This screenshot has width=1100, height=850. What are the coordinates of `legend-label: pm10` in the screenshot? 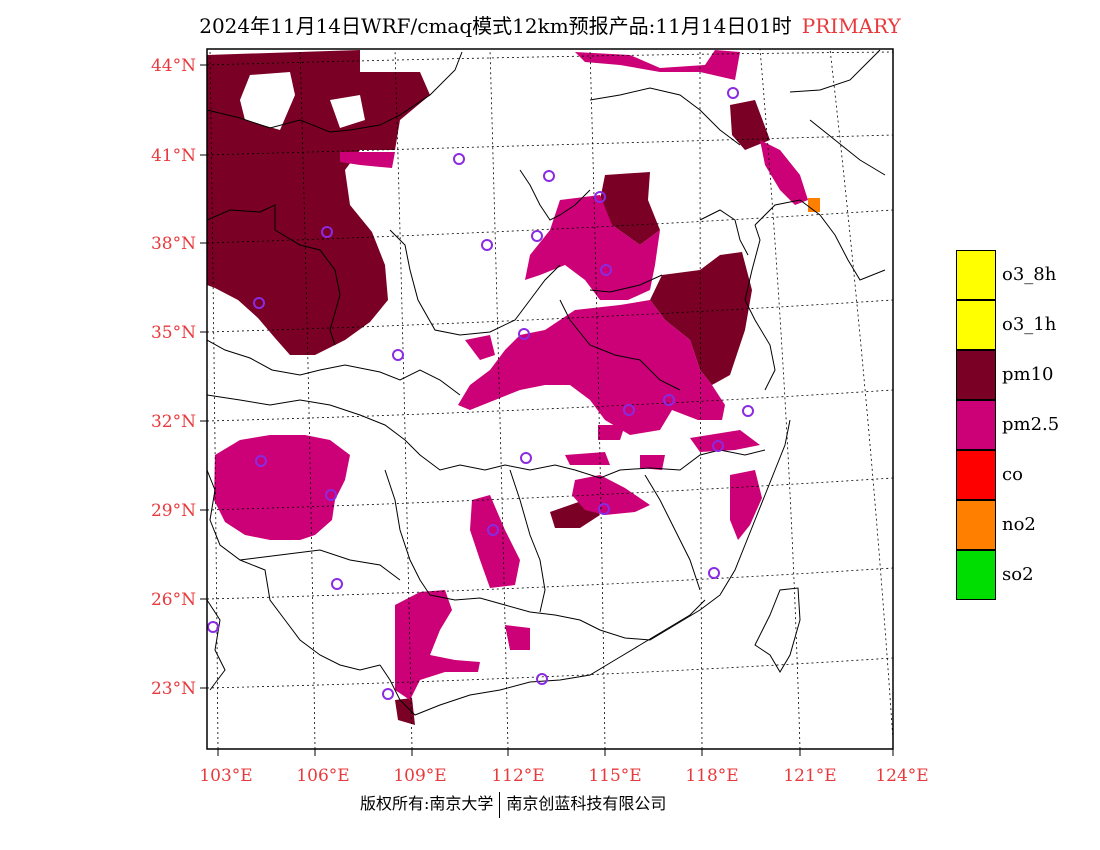 It's located at (1028, 374).